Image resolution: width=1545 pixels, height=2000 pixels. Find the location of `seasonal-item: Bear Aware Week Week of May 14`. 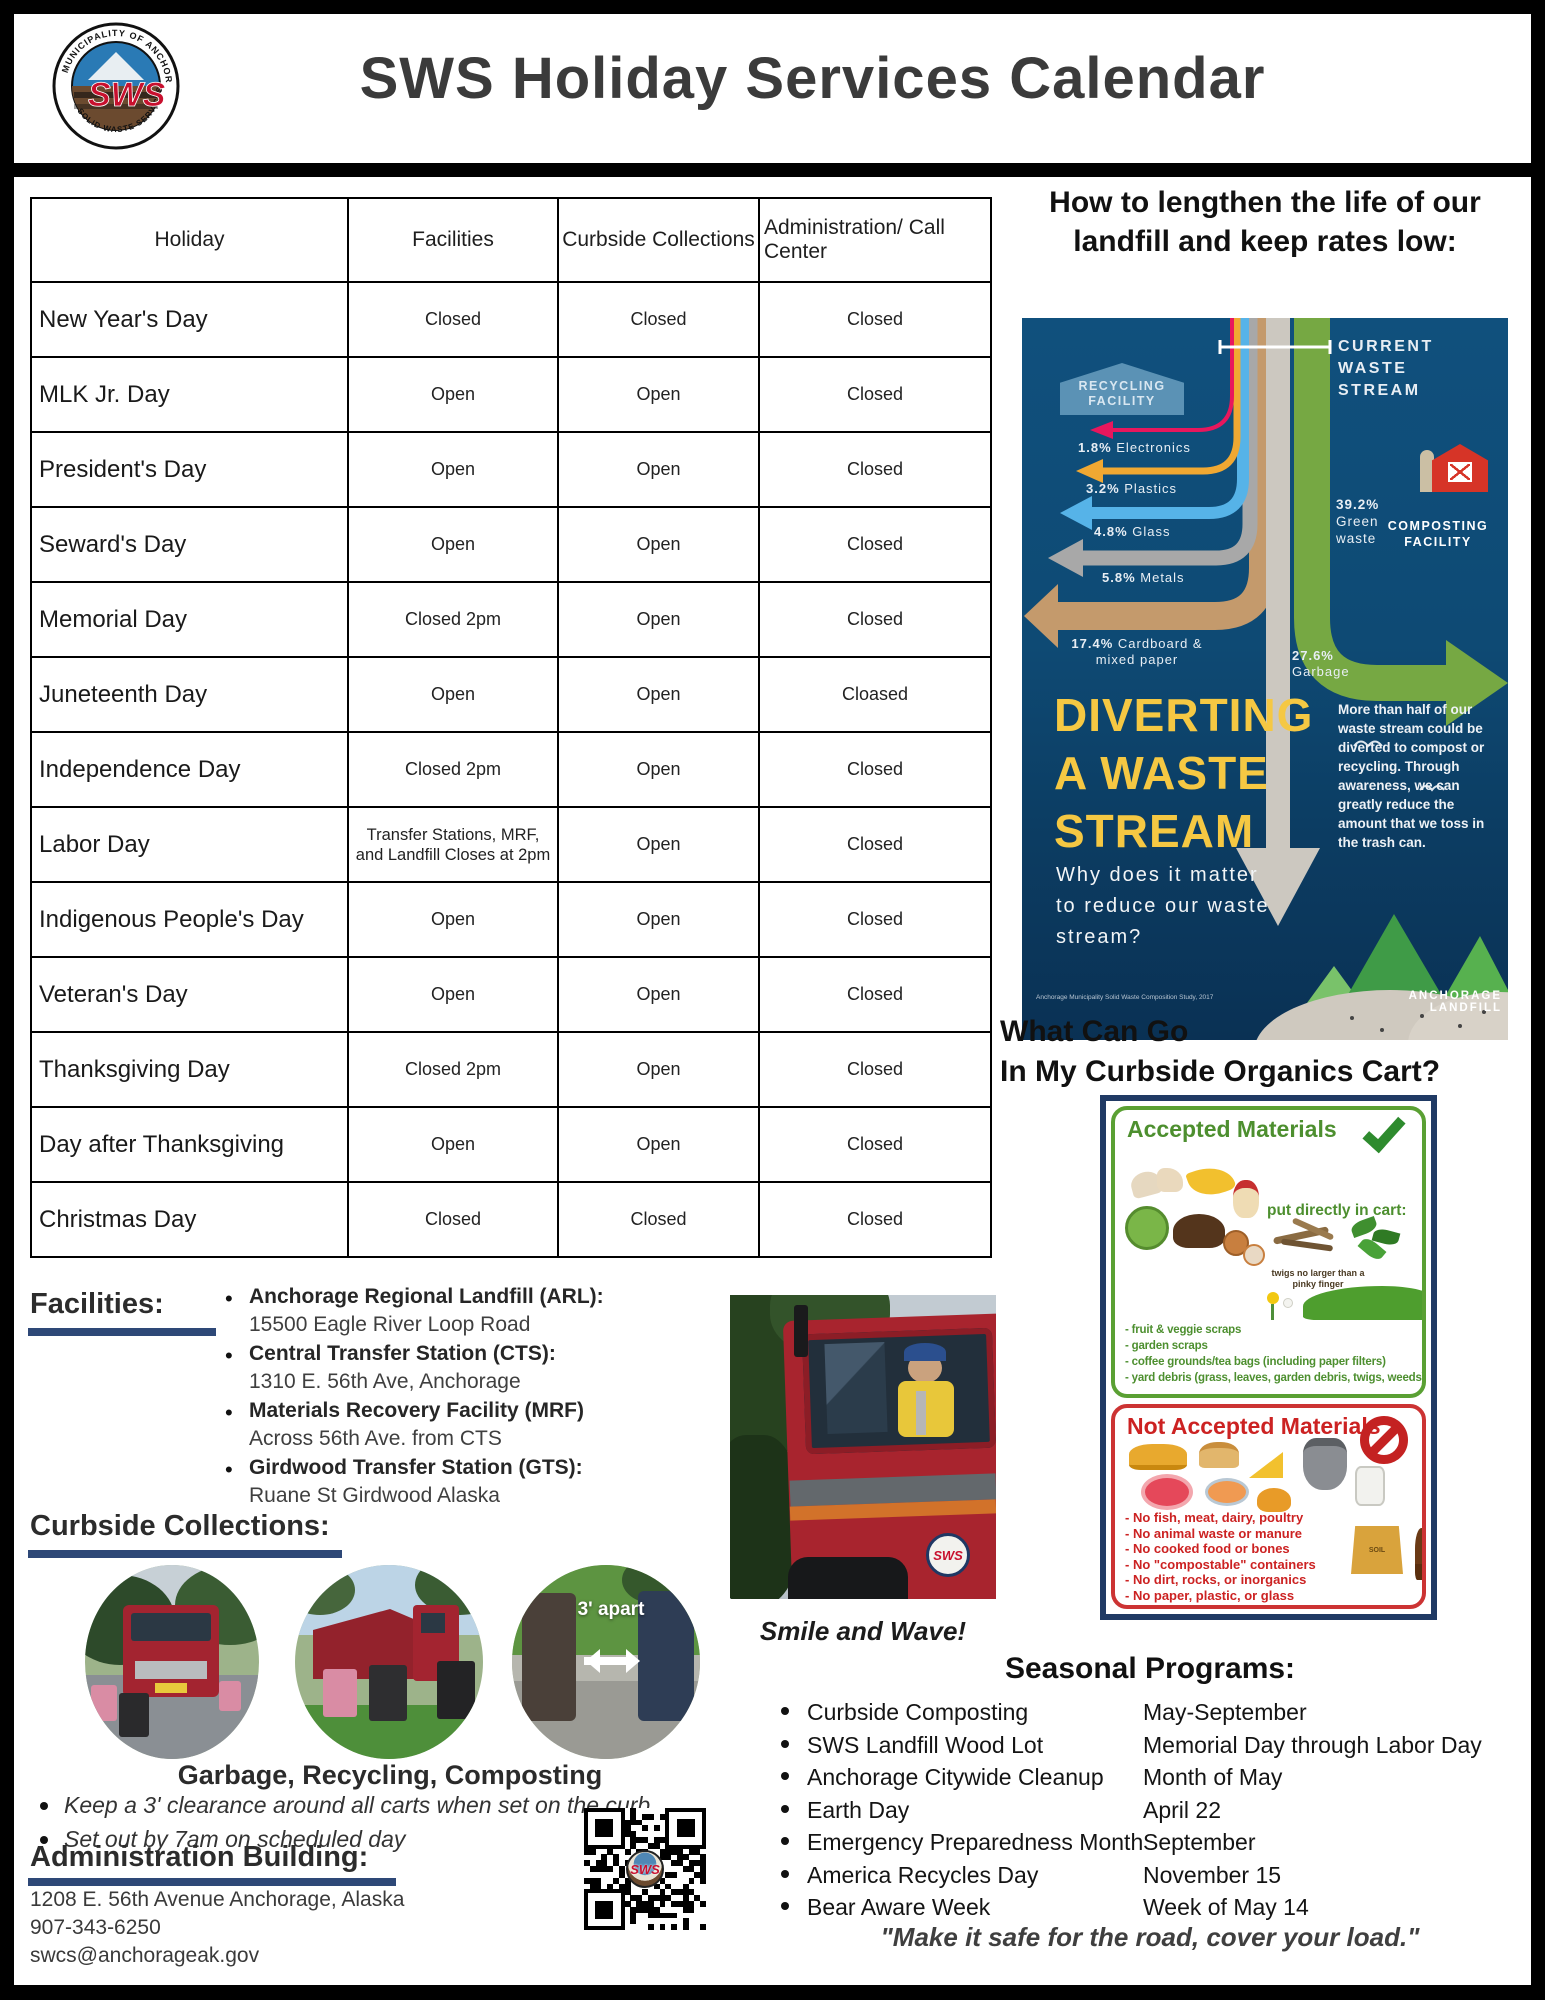

seasonal-item: Bear Aware Week Week of May 14 is located at coordinates (1150, 1908).